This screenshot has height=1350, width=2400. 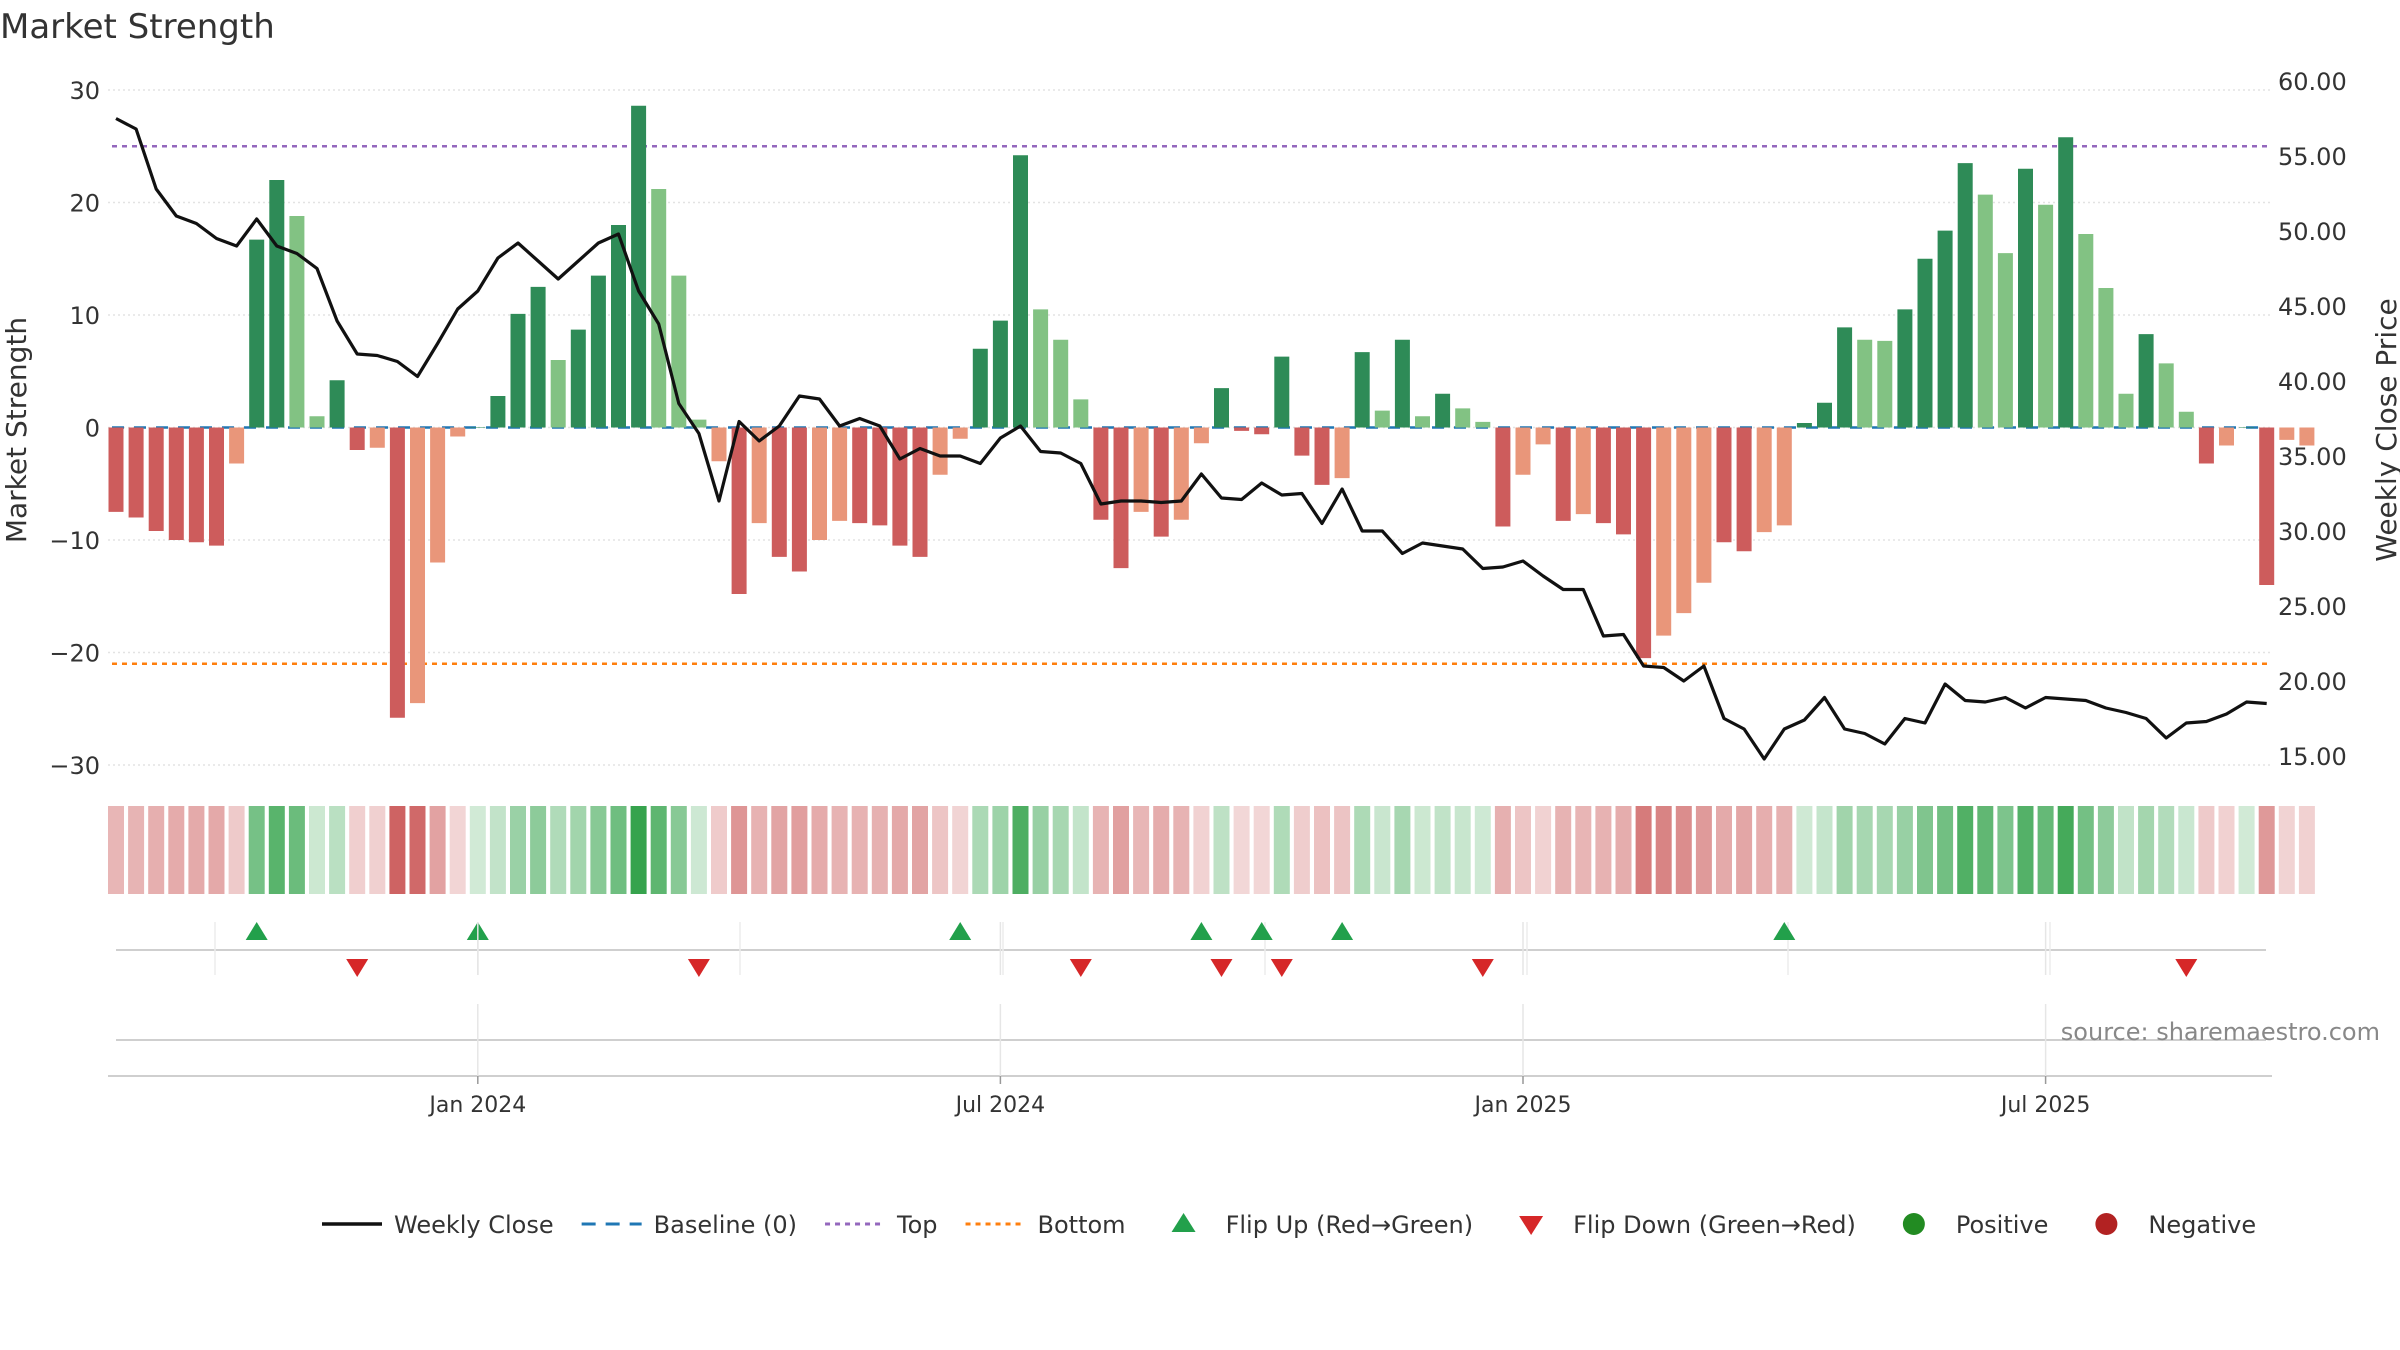 I want to click on y-right-tick-label: 55.00, so click(x=2312, y=157).